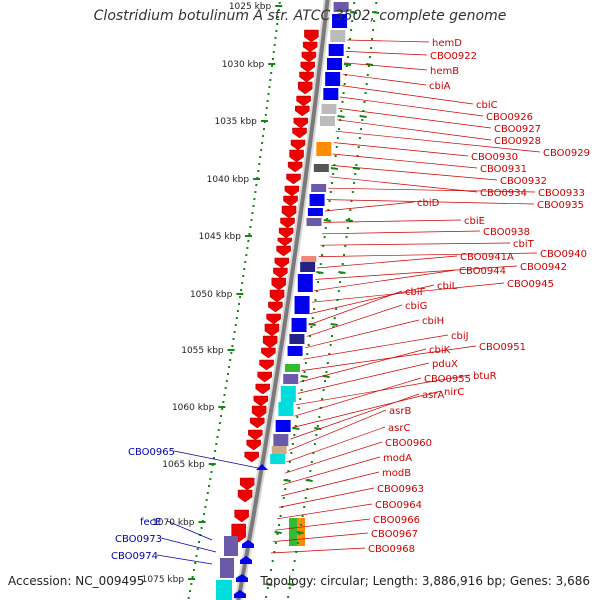 The height and width of the screenshot is (600, 600). What do you see at coordinates (391, 549) in the screenshot?
I see `gene-label-cbo0968: CBO0968` at bounding box center [391, 549].